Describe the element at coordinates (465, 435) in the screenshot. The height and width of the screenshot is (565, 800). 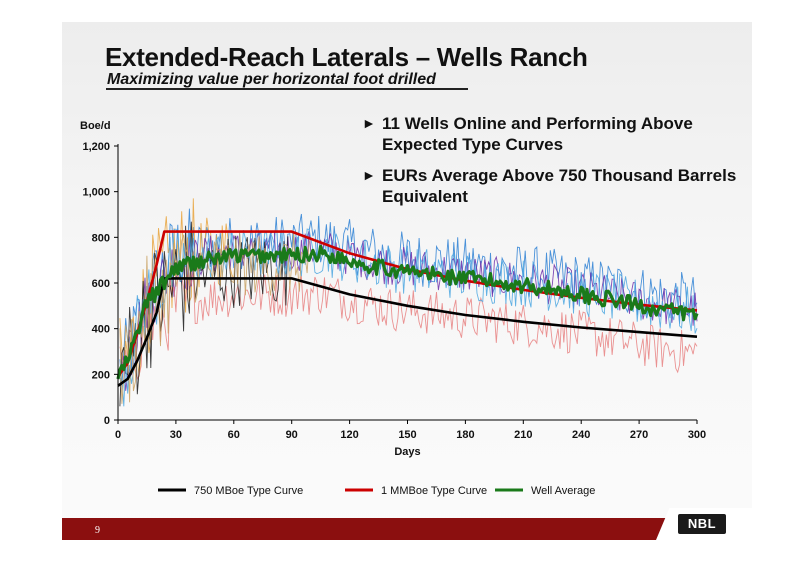
I see `x-tick-label: 180` at that location.